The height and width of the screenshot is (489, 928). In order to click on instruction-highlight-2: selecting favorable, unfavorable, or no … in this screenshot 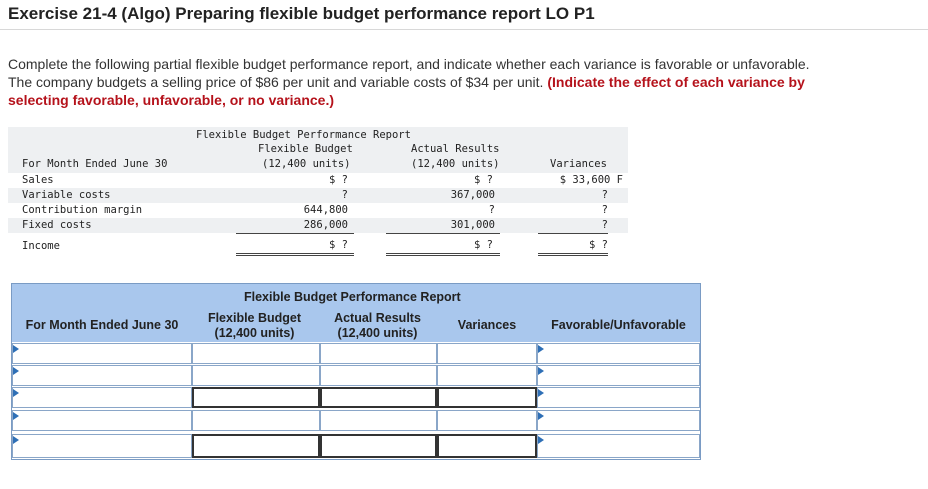, I will do `click(171, 100)`.